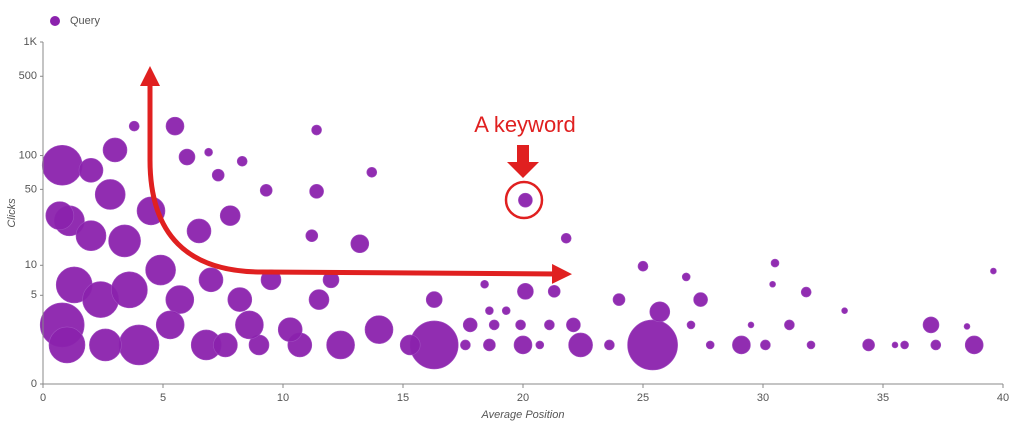 The image size is (1024, 427). I want to click on x-tick-label: 35, so click(883, 398).